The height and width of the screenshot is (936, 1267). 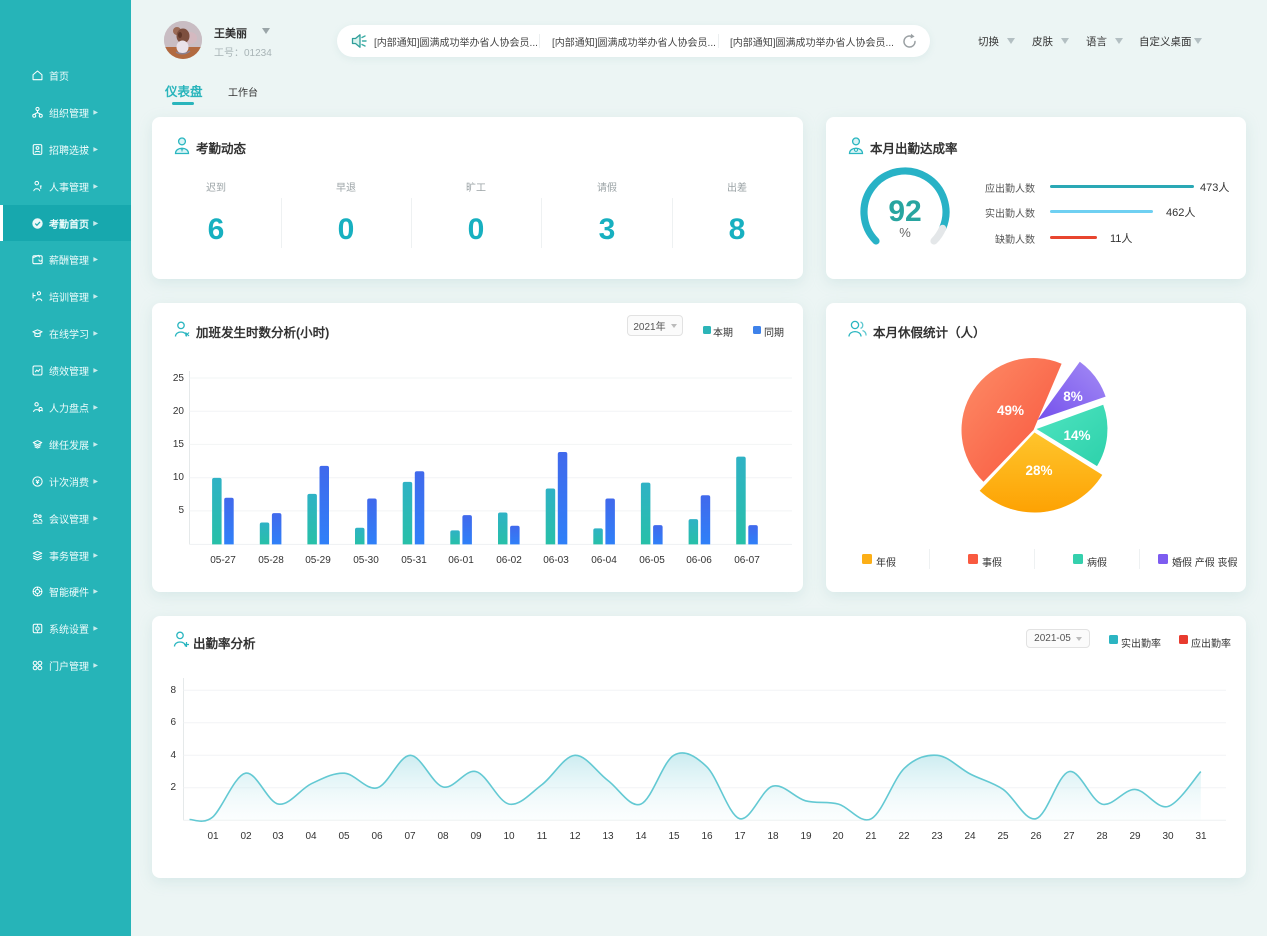 What do you see at coordinates (1038, 470) in the screenshot?
I see `svg-text: 28%` at bounding box center [1038, 470].